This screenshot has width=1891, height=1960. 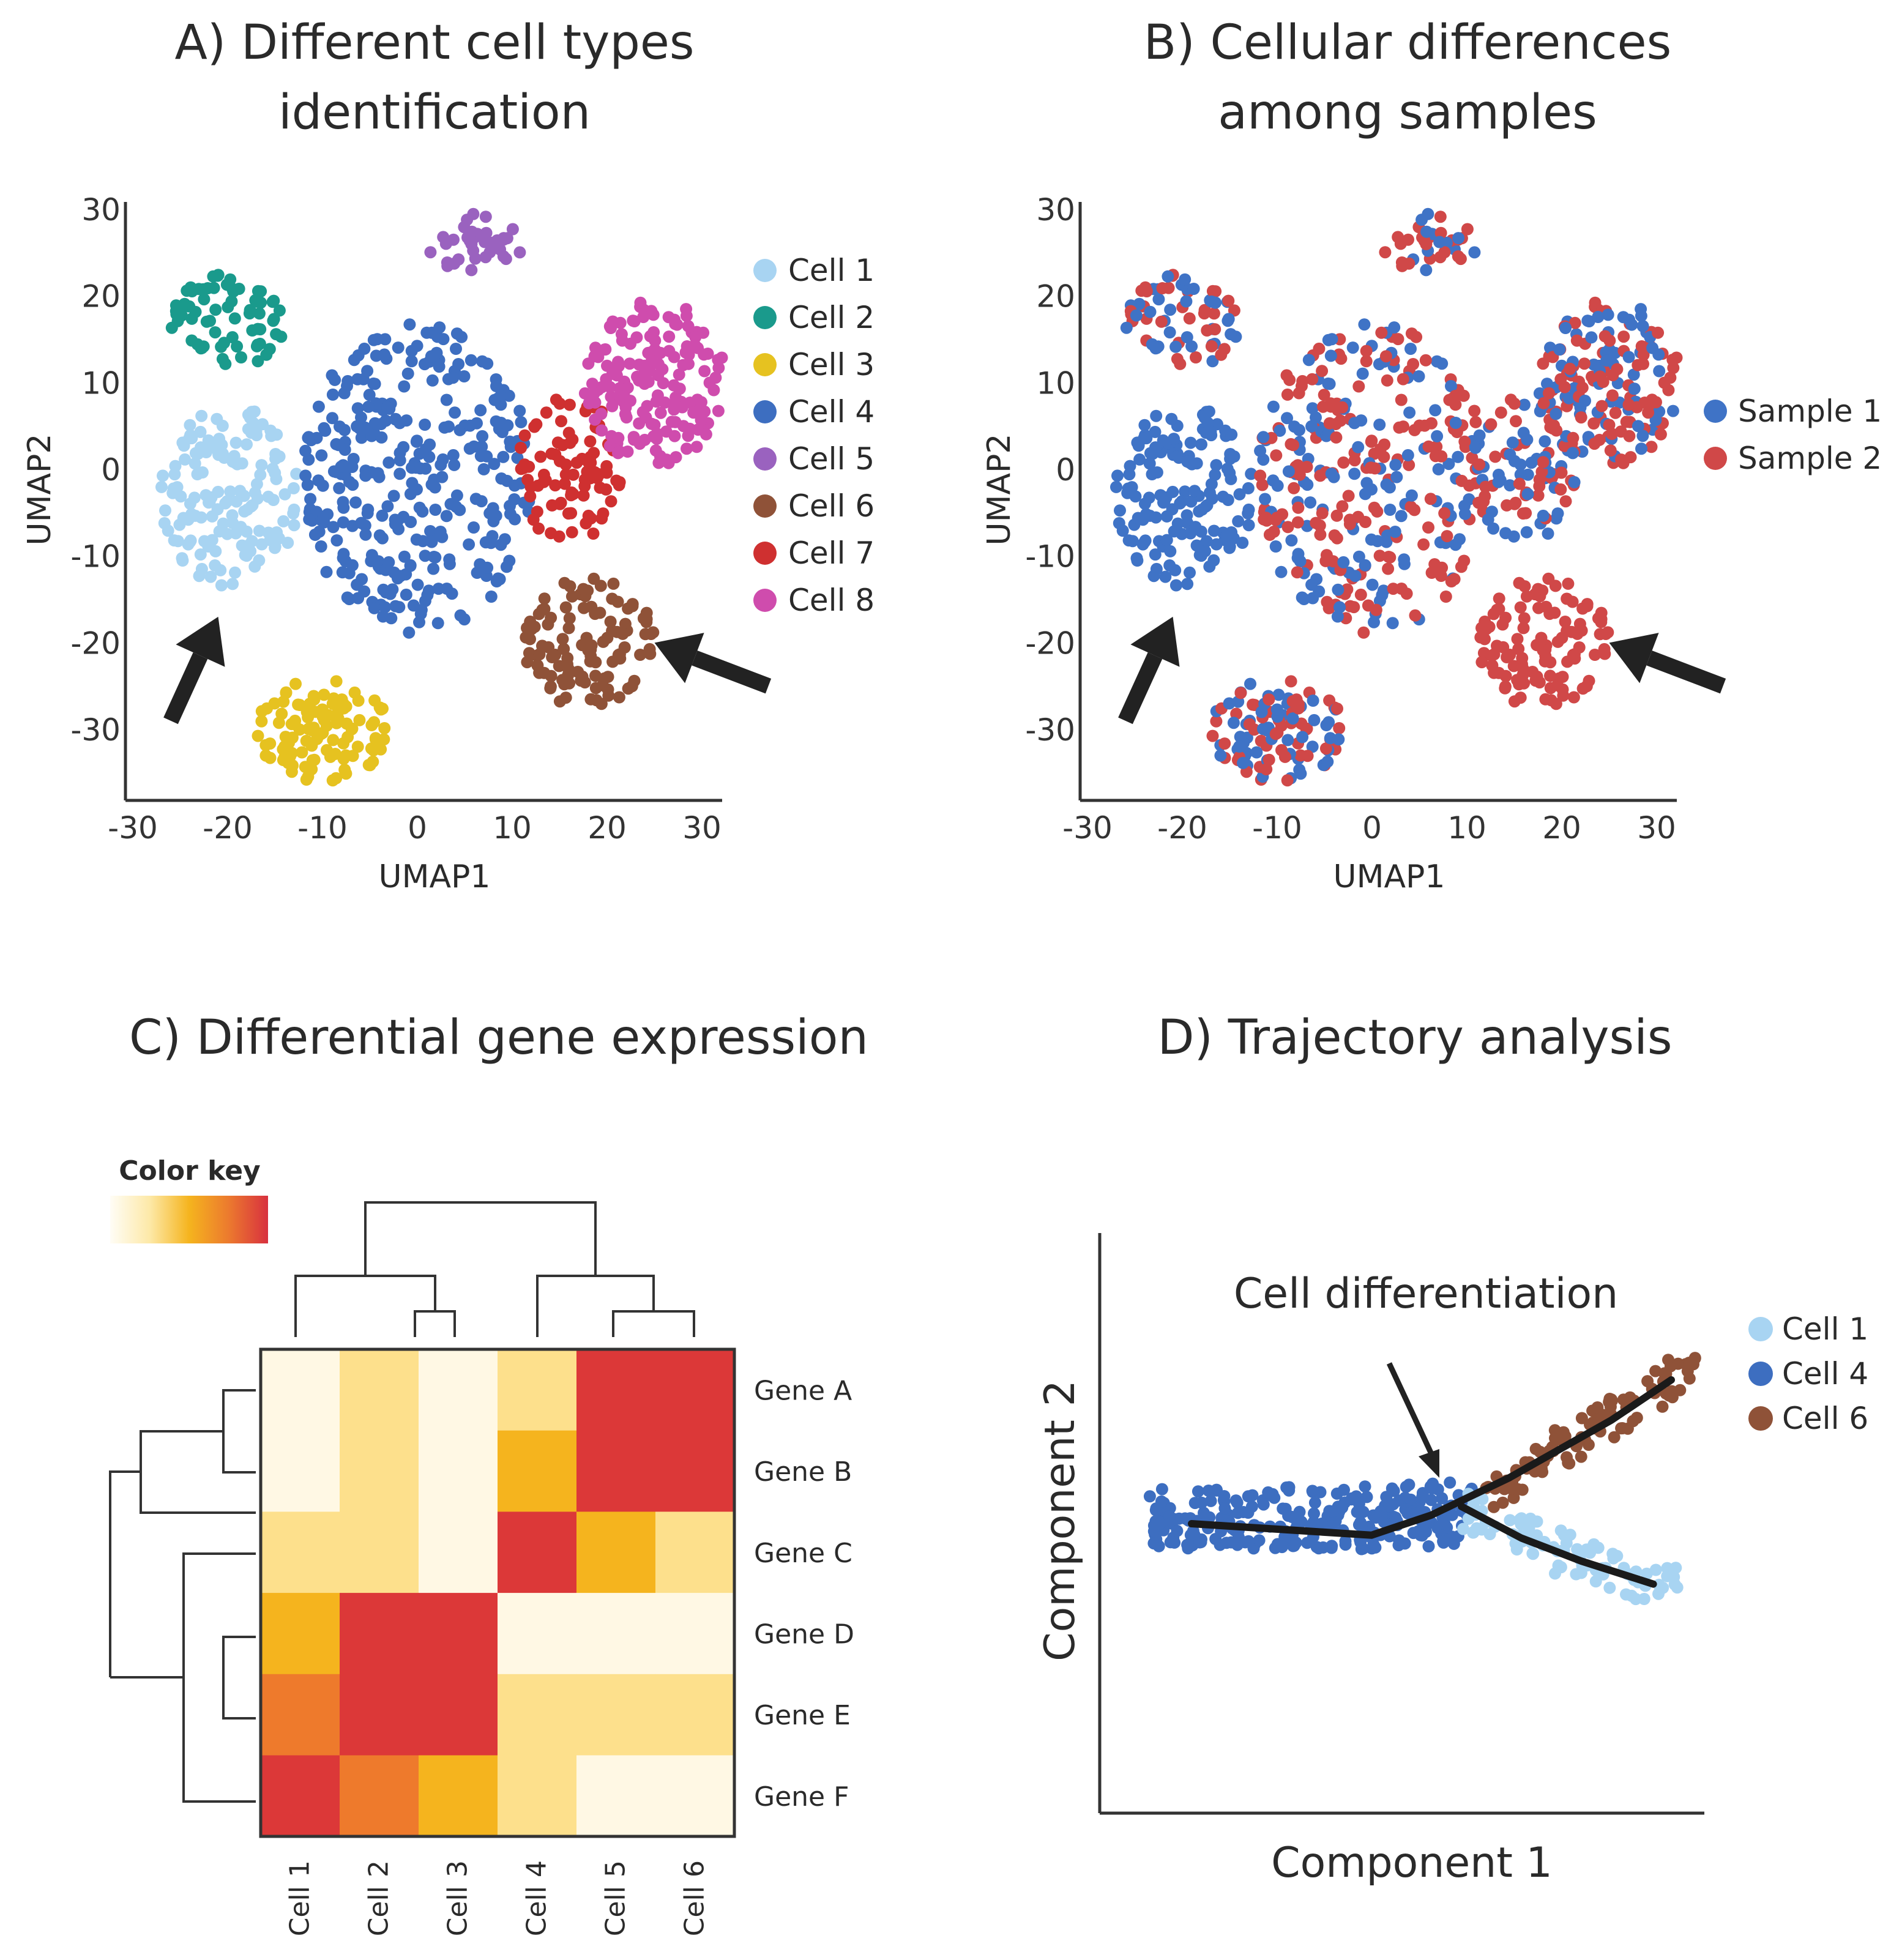 I want to click on x-tick-label: 10, so click(x=512, y=828).